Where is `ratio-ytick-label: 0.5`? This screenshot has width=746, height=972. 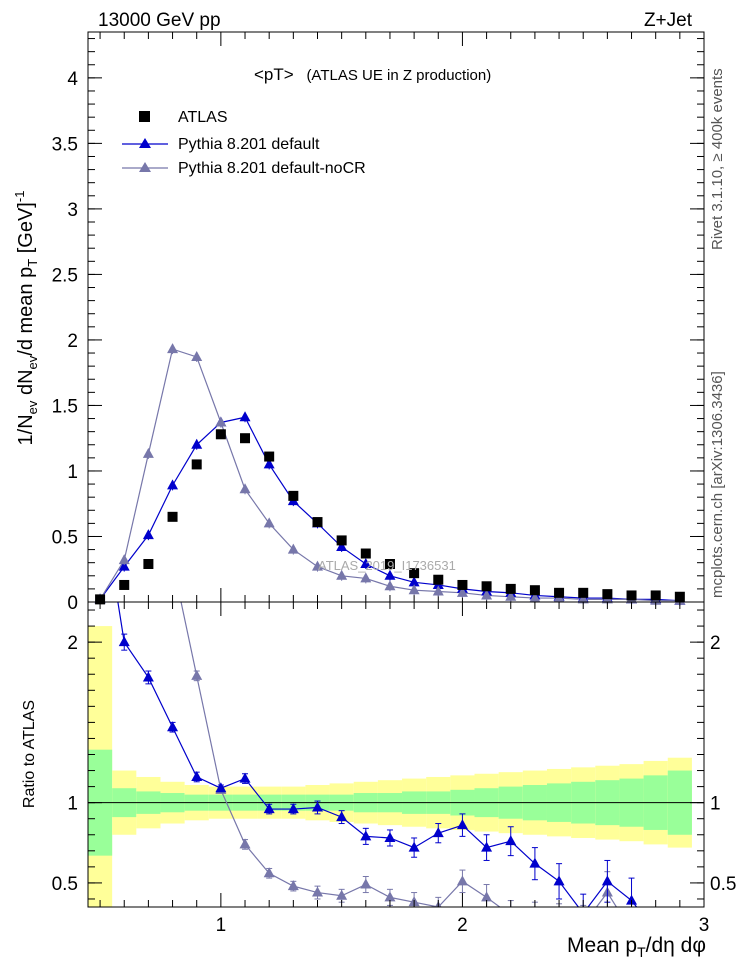 ratio-ytick-label: 0.5 is located at coordinates (65, 884).